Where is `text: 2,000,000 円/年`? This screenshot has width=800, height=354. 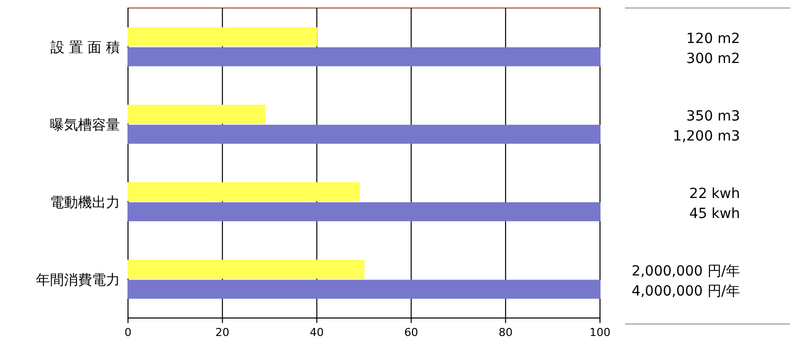
text: 2,000,000 円/年 is located at coordinates (686, 271).